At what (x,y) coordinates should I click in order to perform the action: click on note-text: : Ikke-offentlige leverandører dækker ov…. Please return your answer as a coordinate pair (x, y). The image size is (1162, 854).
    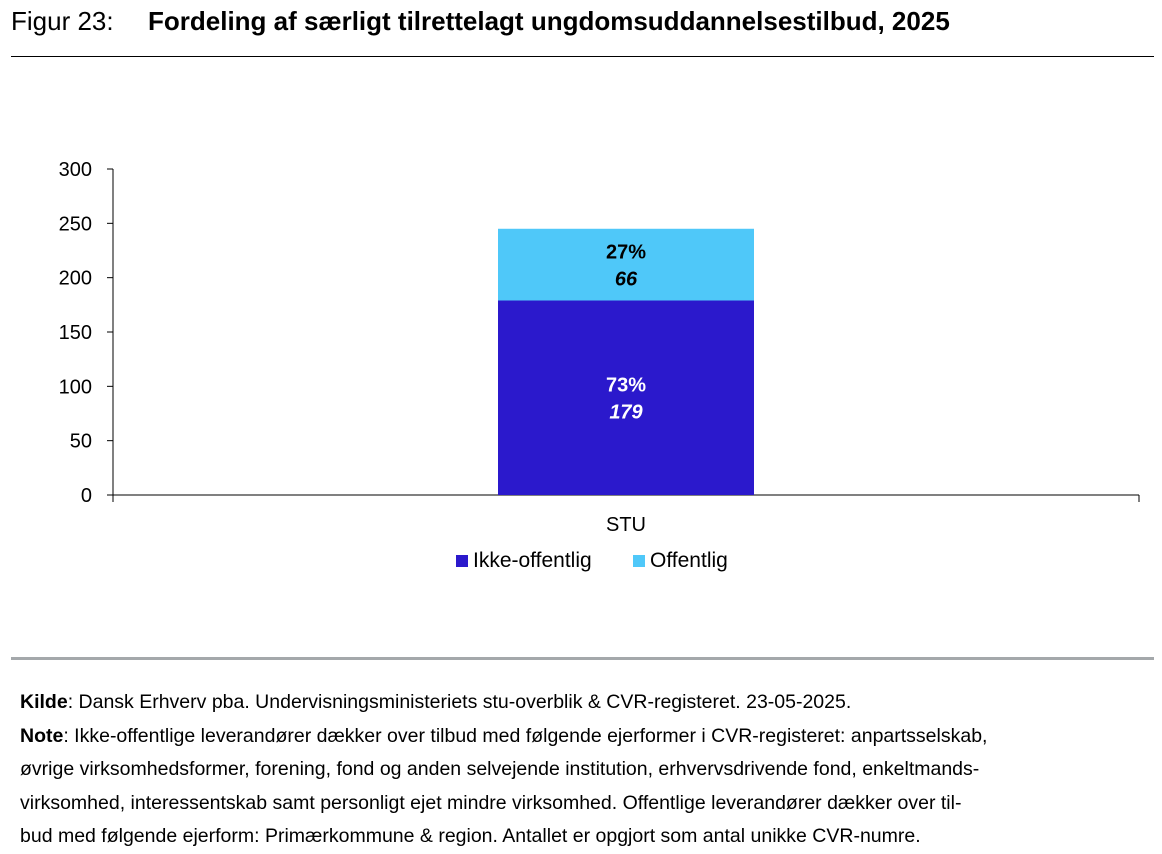
    Looking at the image, I should click on (525, 735).